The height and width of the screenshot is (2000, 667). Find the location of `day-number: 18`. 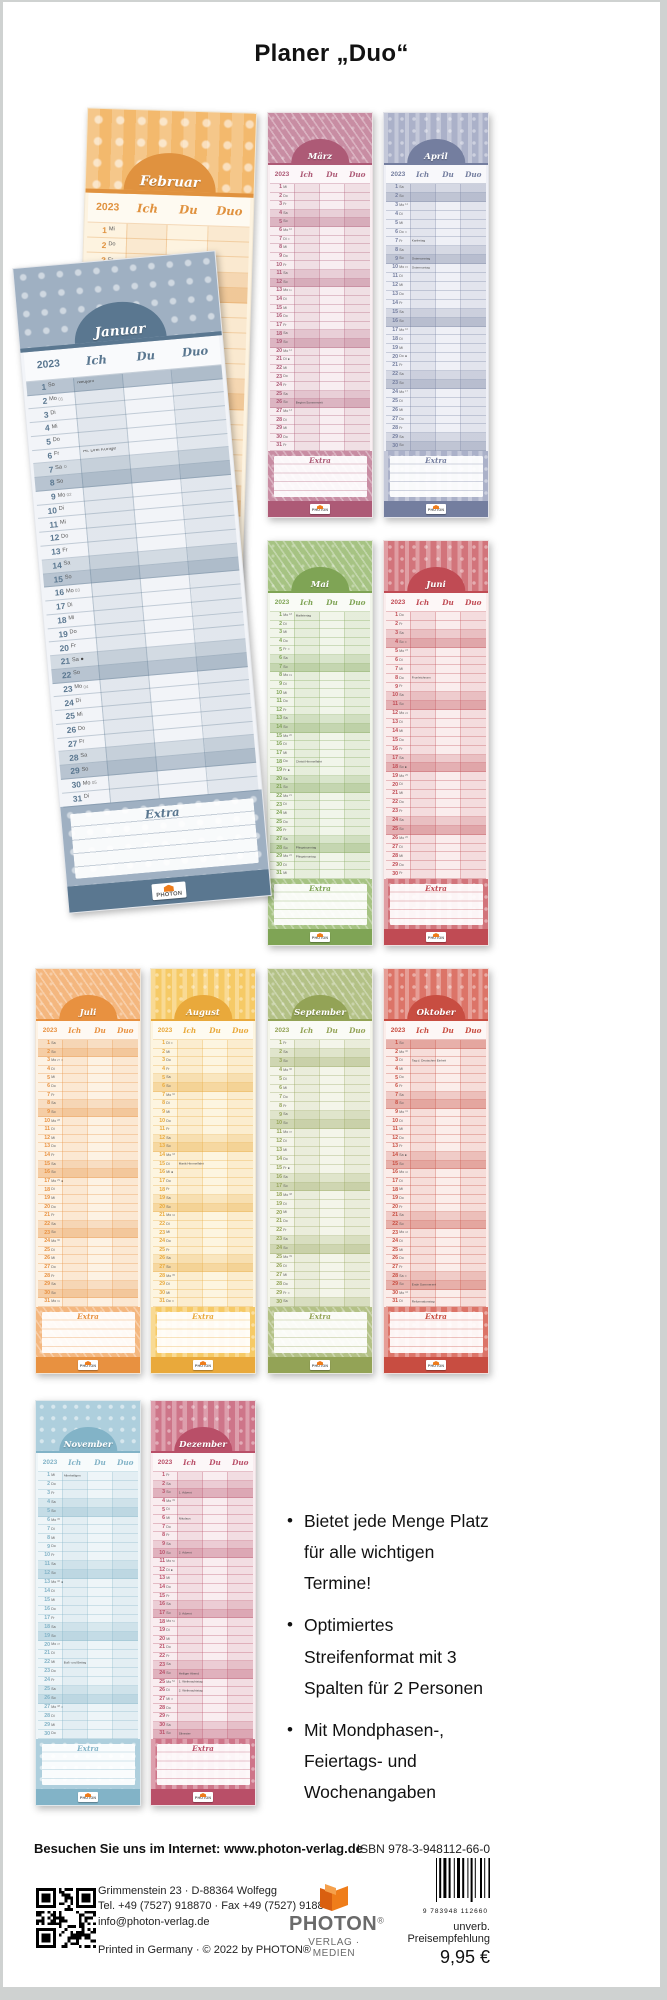

day-number: 18 is located at coordinates (162, 1621).